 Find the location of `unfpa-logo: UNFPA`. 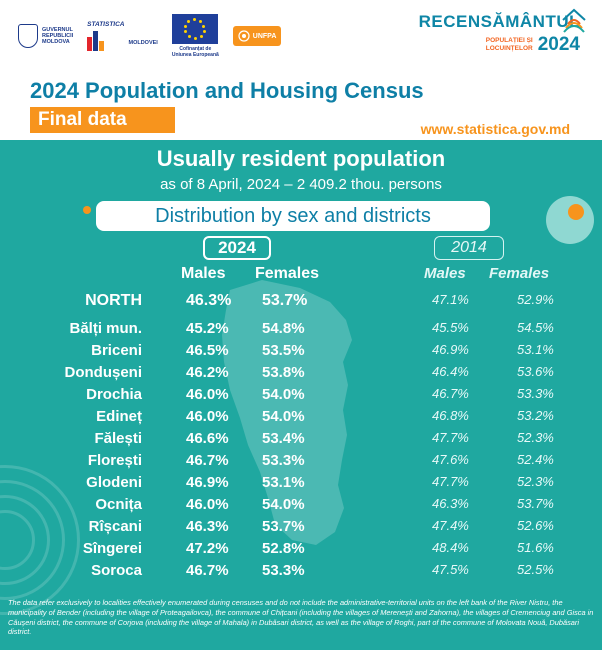

unfpa-logo: UNFPA is located at coordinates (257, 36).